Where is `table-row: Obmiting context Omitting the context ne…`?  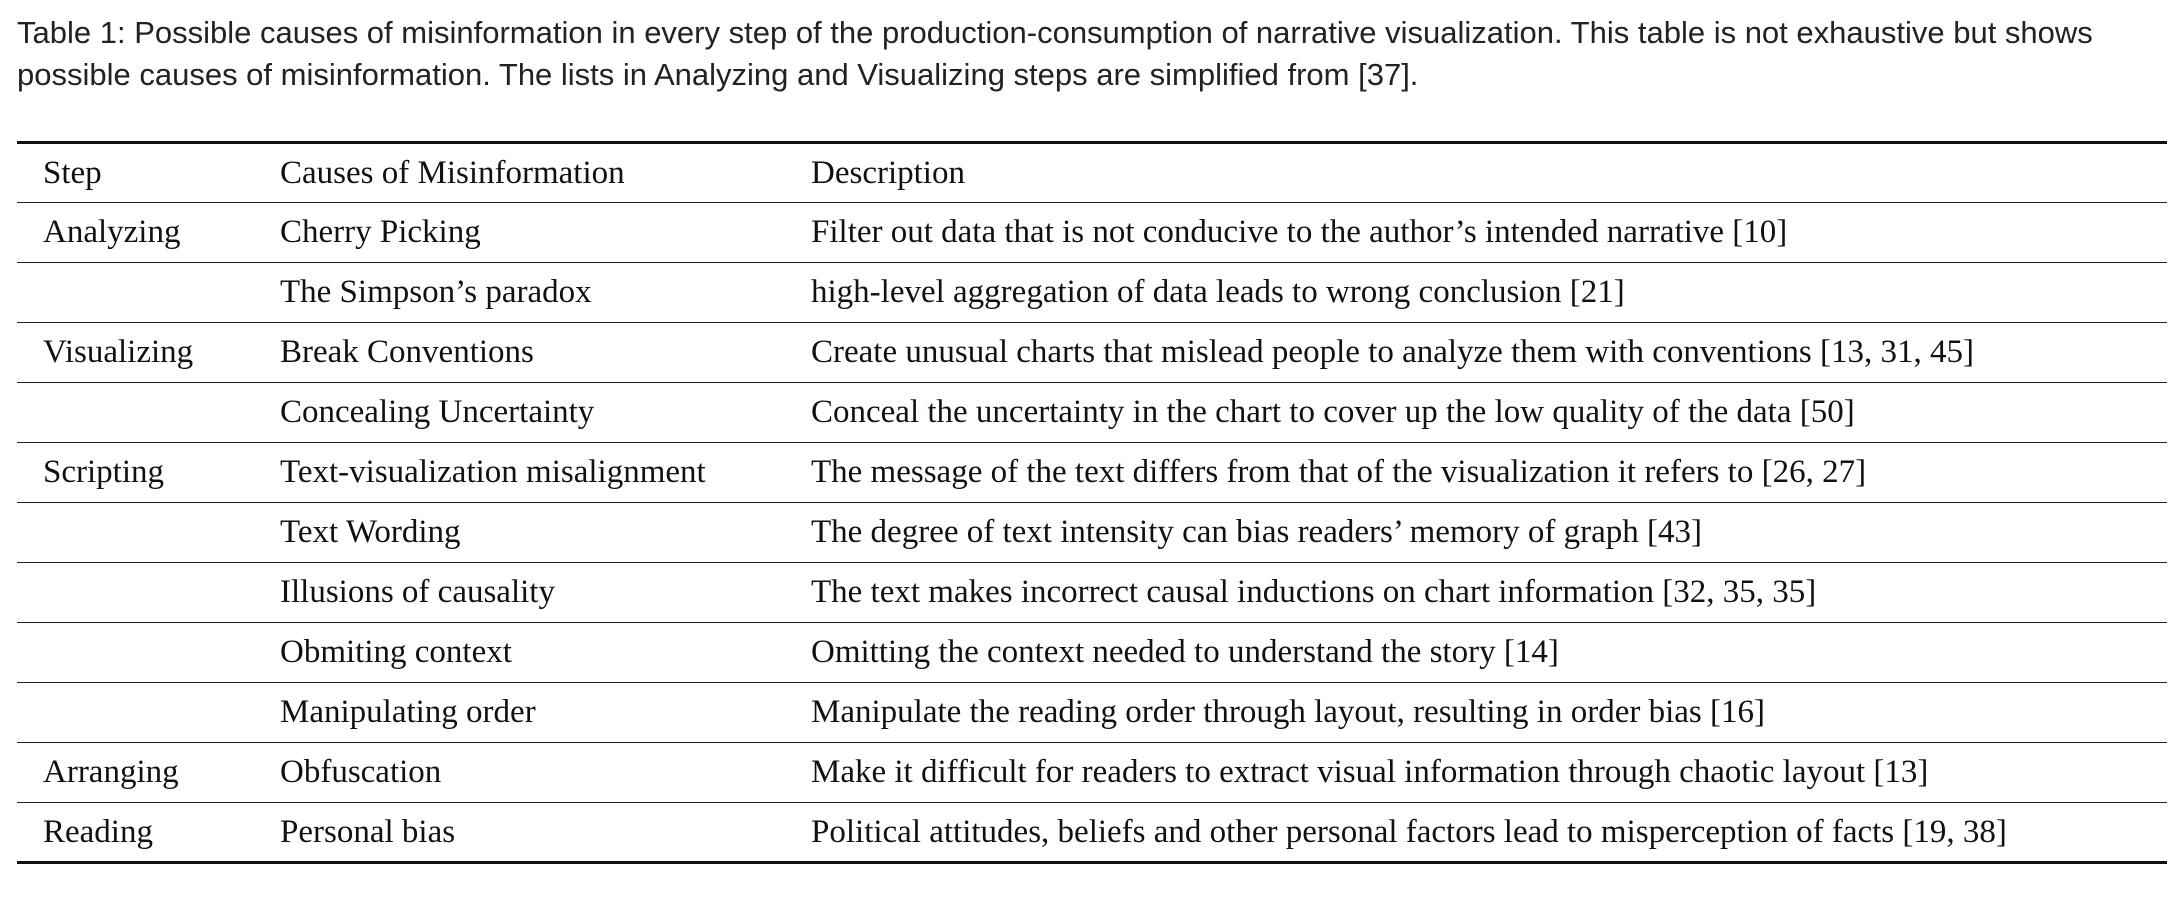 table-row: Obmiting context Omitting the context ne… is located at coordinates (1092, 652).